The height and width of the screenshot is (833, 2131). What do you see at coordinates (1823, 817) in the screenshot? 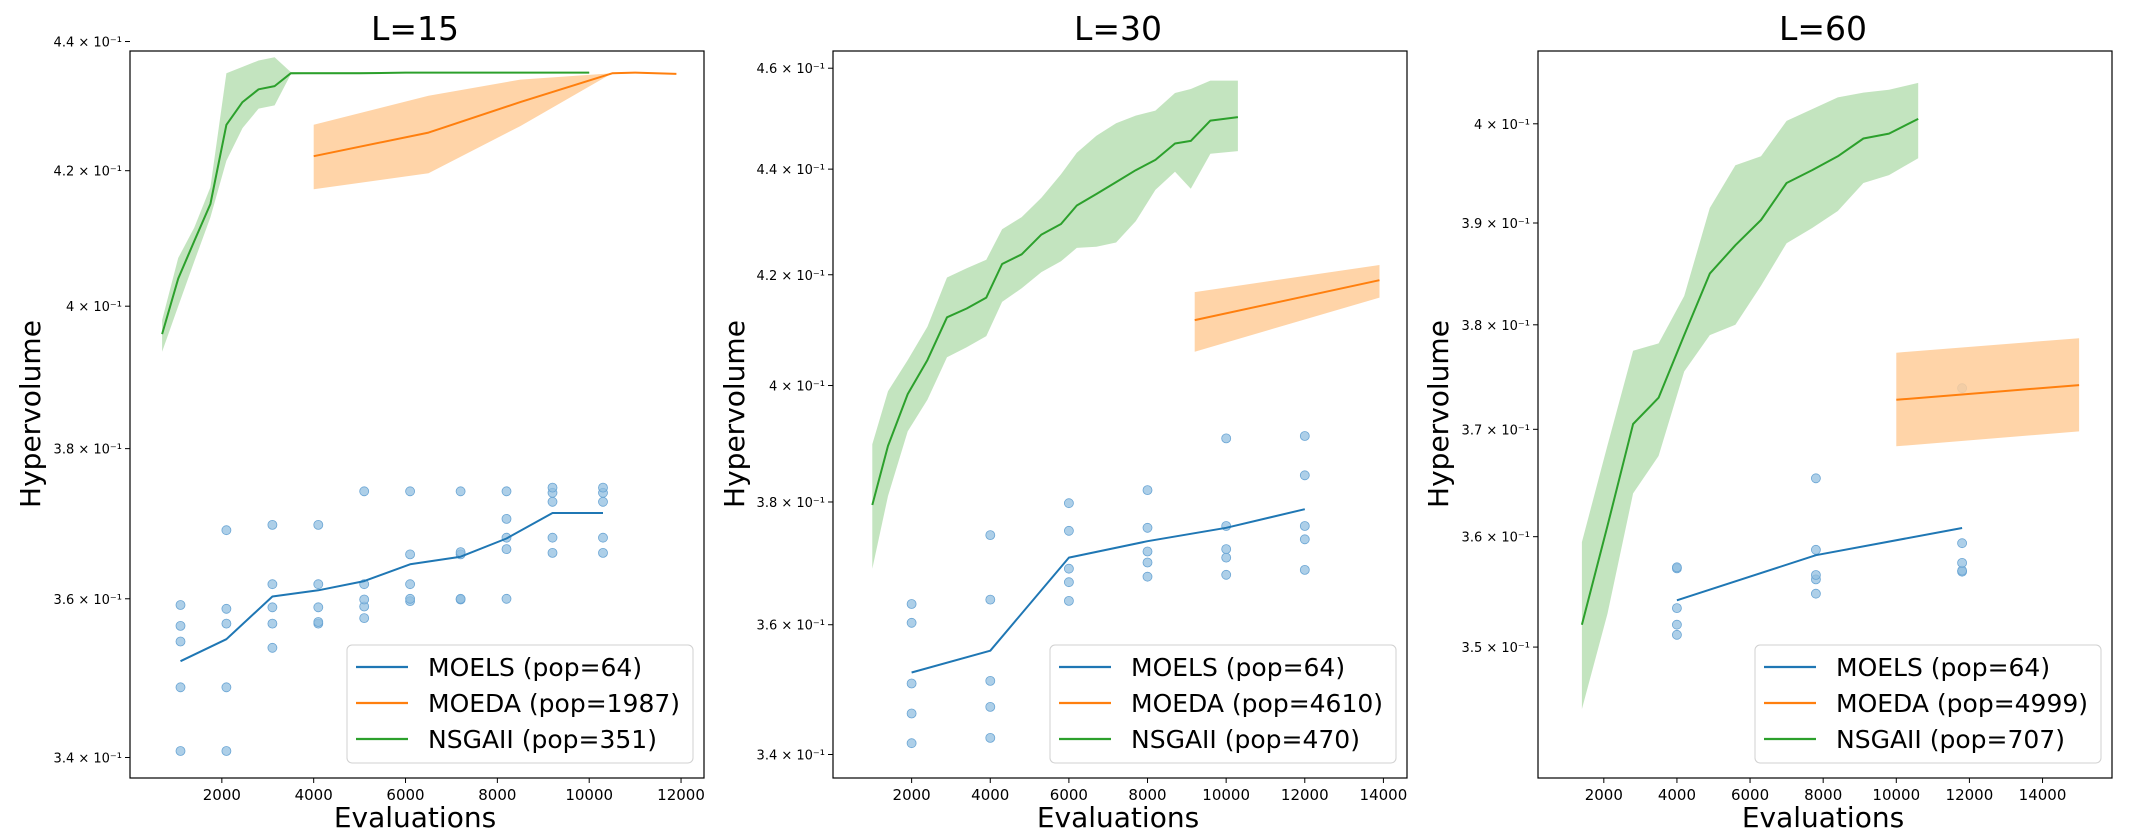
I see `x-axis-label: Evaluations` at bounding box center [1823, 817].